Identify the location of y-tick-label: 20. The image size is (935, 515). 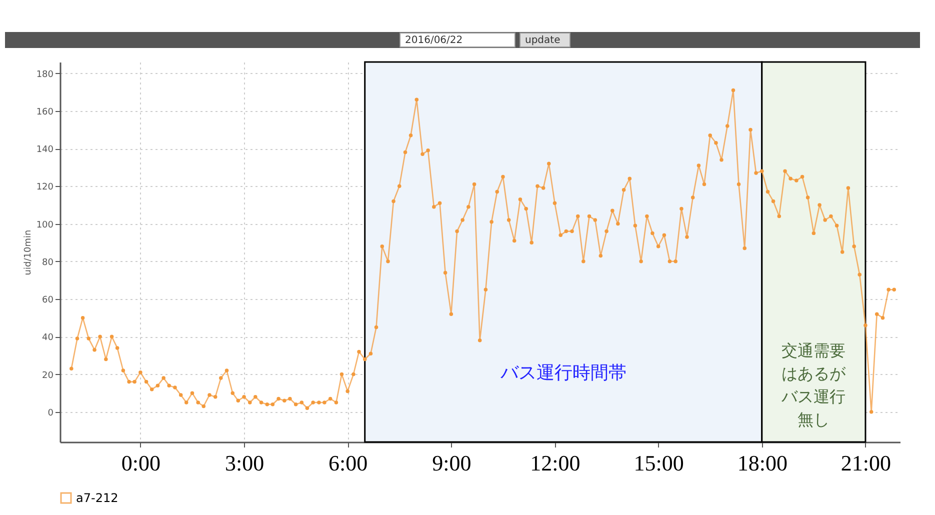
(48, 375).